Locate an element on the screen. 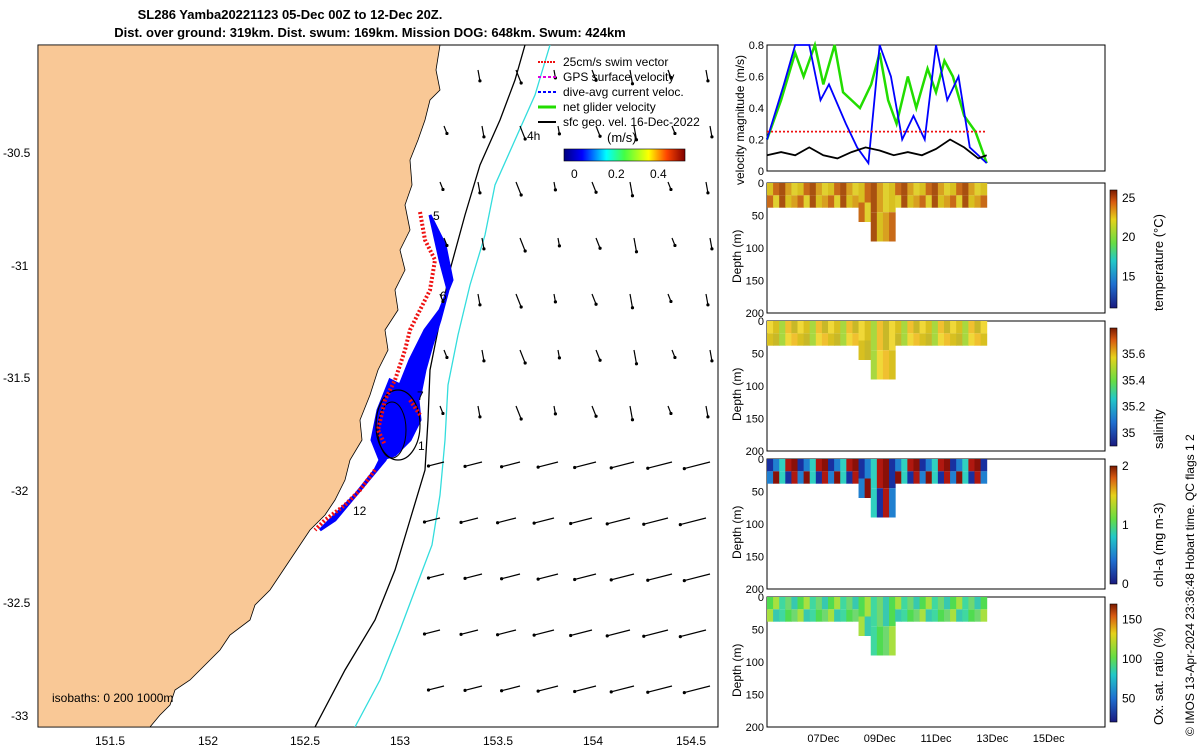 The width and height of the screenshot is (1200, 750). section-y-tick-label: 0 is located at coordinates (761, 184).